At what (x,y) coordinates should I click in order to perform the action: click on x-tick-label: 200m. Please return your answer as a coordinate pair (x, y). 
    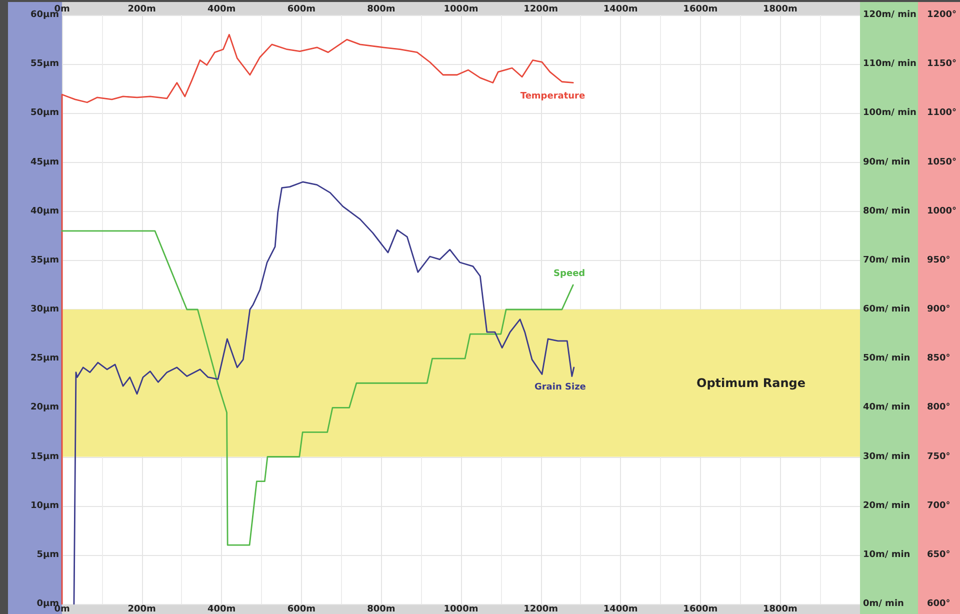
    Looking at the image, I should click on (142, 609).